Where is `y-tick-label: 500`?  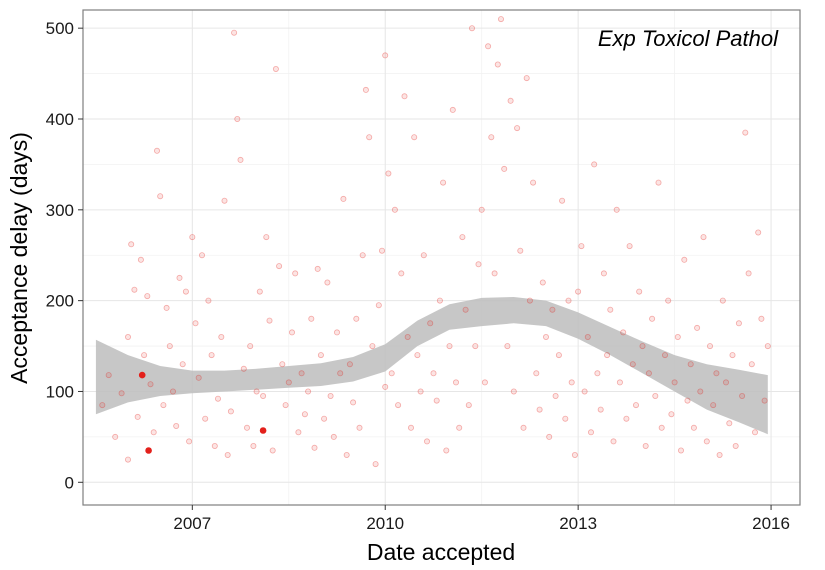 y-tick-label: 500 is located at coordinates (60, 28).